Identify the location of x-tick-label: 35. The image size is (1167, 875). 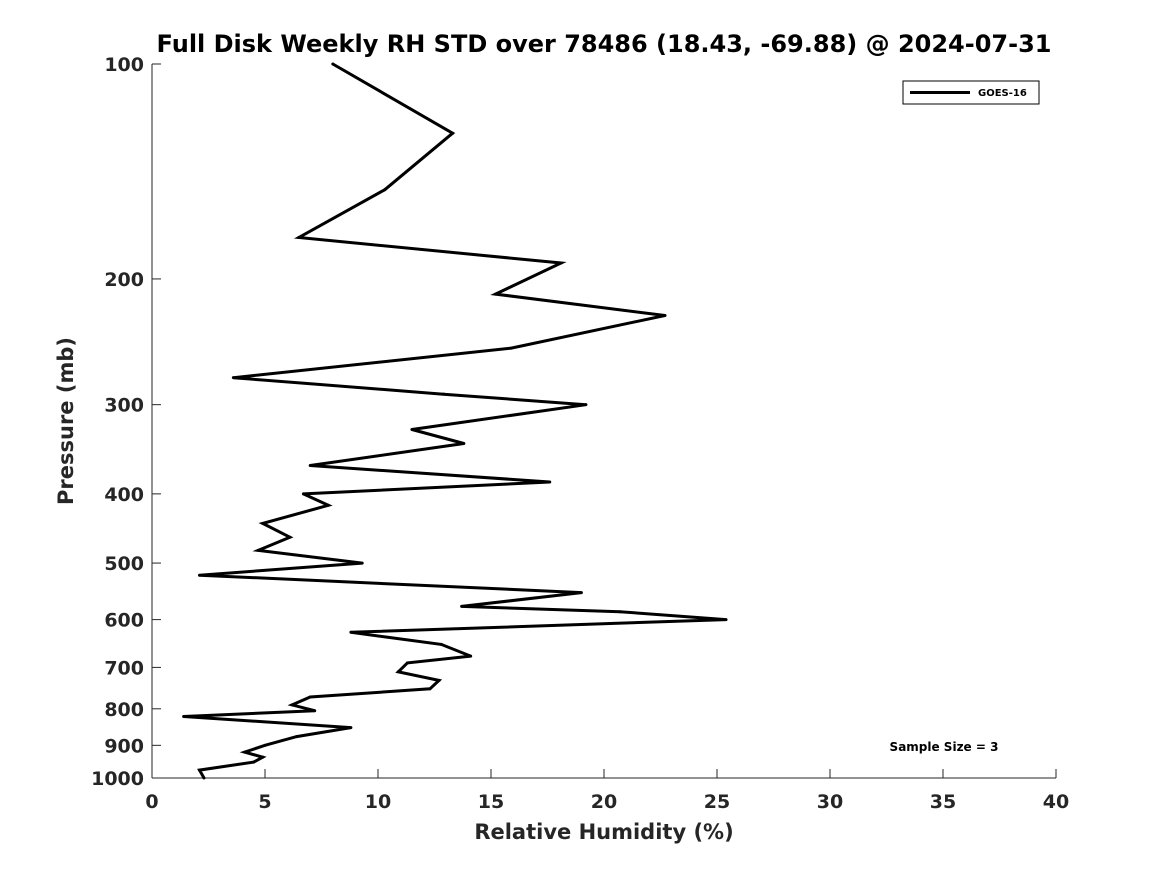
(943, 802).